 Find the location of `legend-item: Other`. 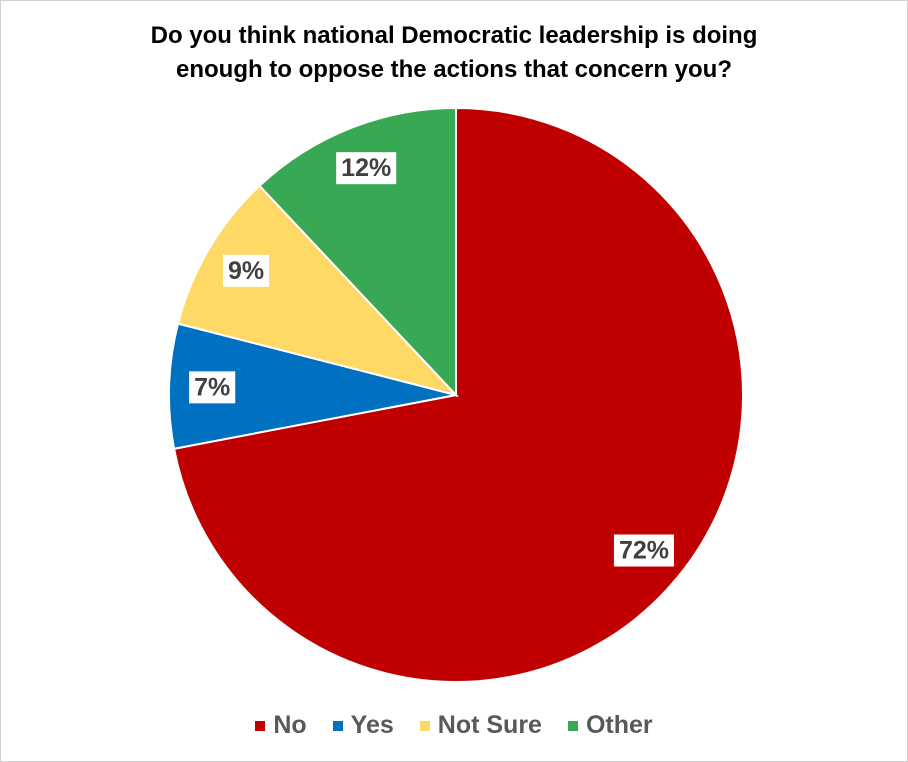

legend-item: Other is located at coordinates (610, 725).